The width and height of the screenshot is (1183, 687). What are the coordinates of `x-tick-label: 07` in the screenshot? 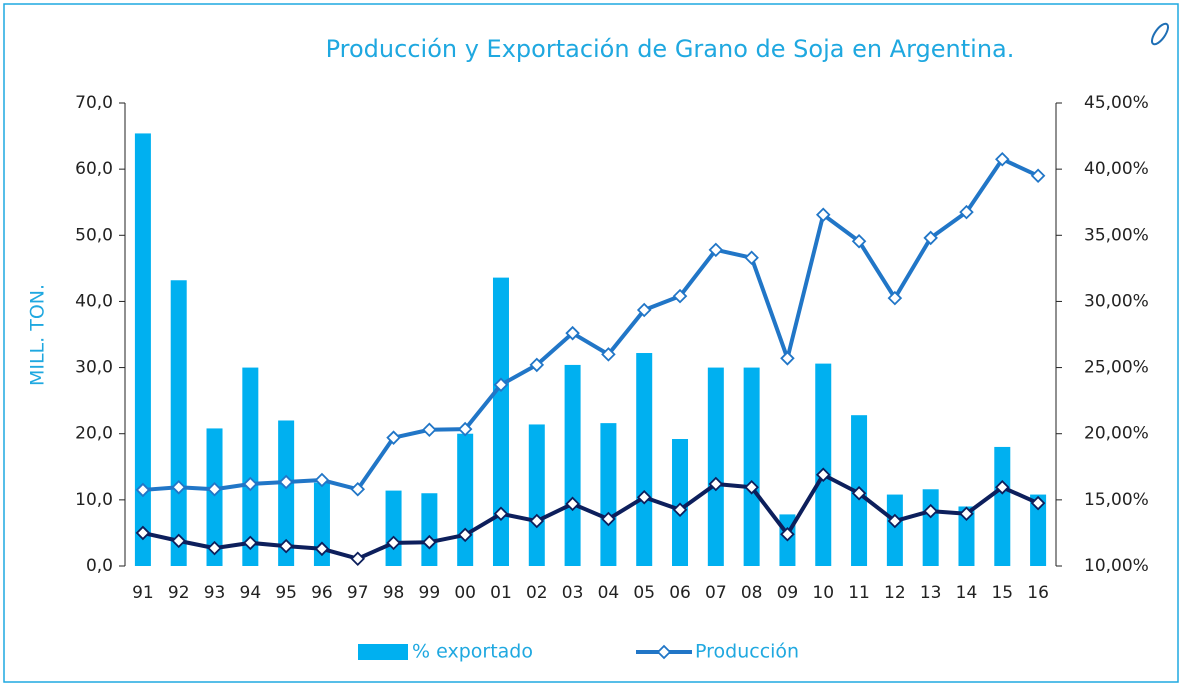 It's located at (716, 593).